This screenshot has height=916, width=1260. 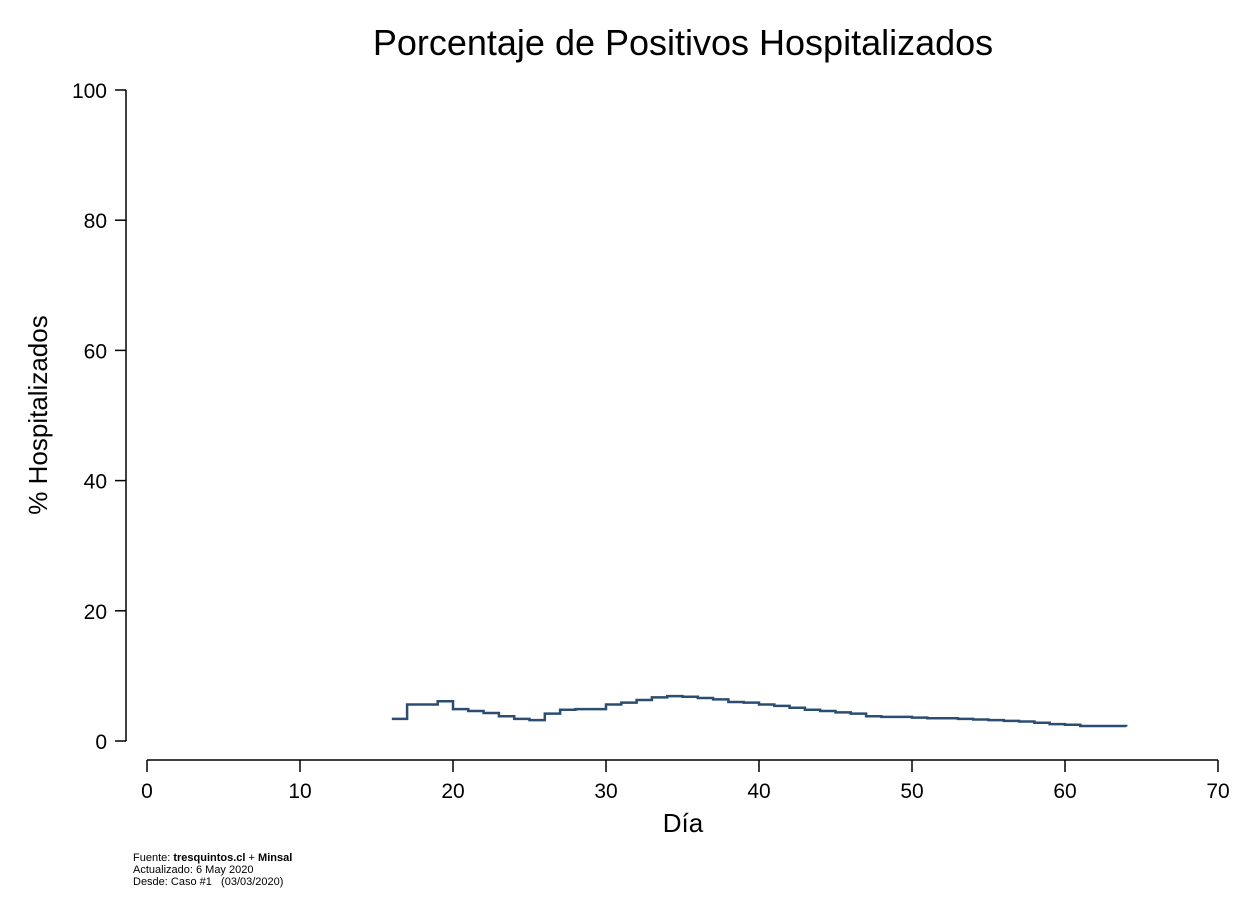 I want to click on chart-title: Porcentaje de Positivos Hospitalizados, so click(x=683, y=42).